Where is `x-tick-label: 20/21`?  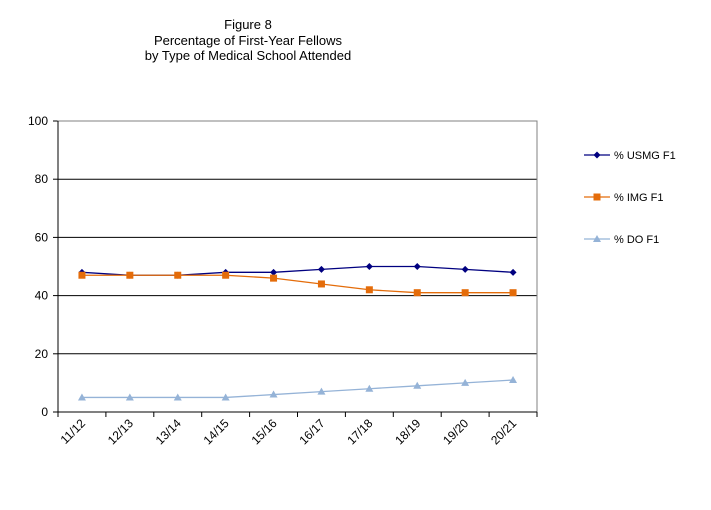 x-tick-label: 20/21 is located at coordinates (503, 431).